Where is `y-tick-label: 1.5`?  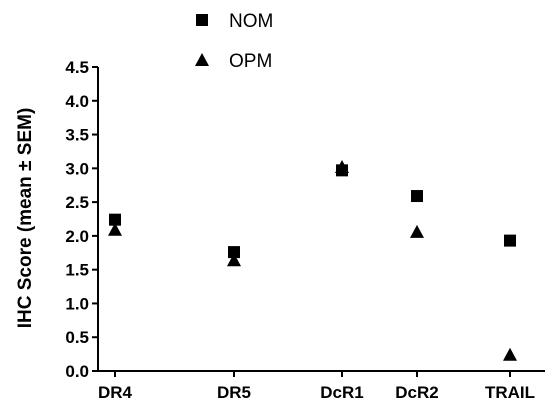 y-tick-label: 1.5 is located at coordinates (77, 270).